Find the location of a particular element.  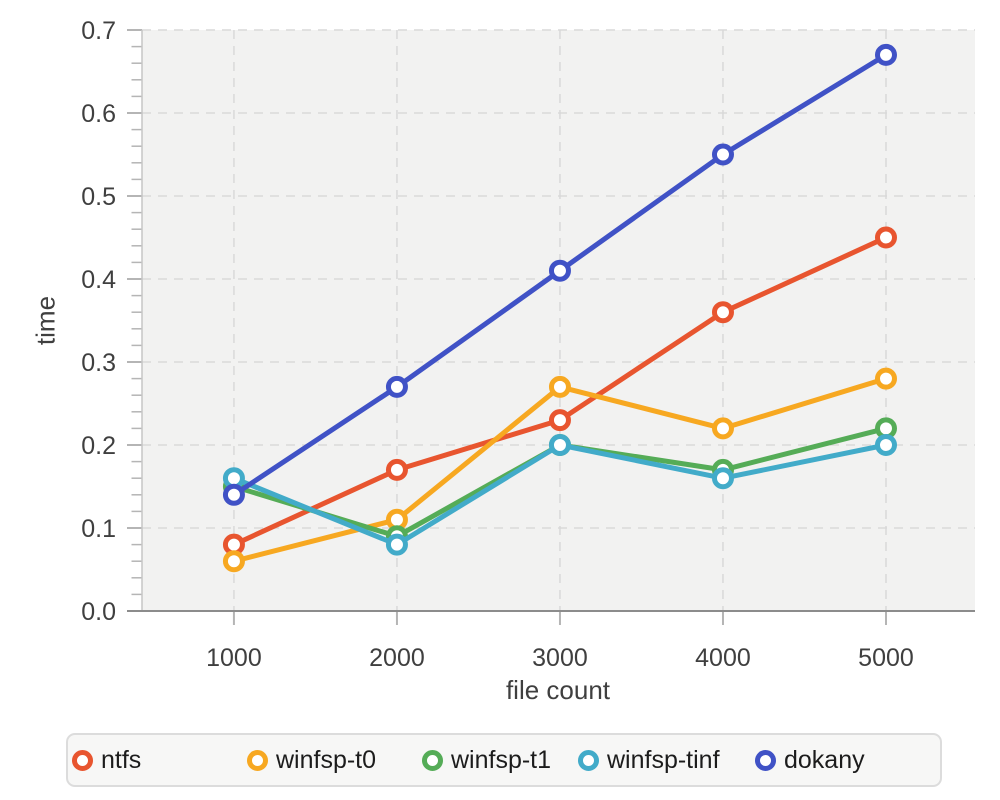

legend-label: ntfs is located at coordinates (121, 759).